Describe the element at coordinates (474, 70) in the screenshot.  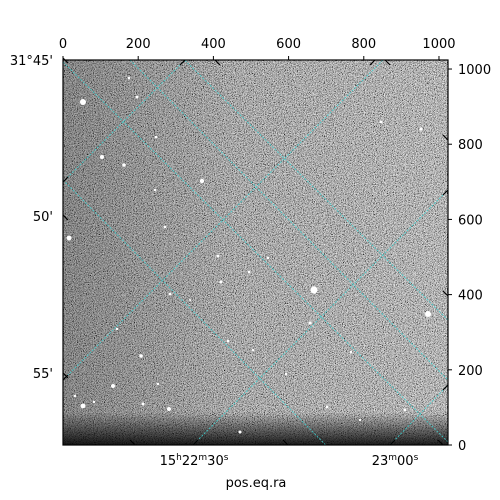
I see `right-tick-label: 1000` at that location.